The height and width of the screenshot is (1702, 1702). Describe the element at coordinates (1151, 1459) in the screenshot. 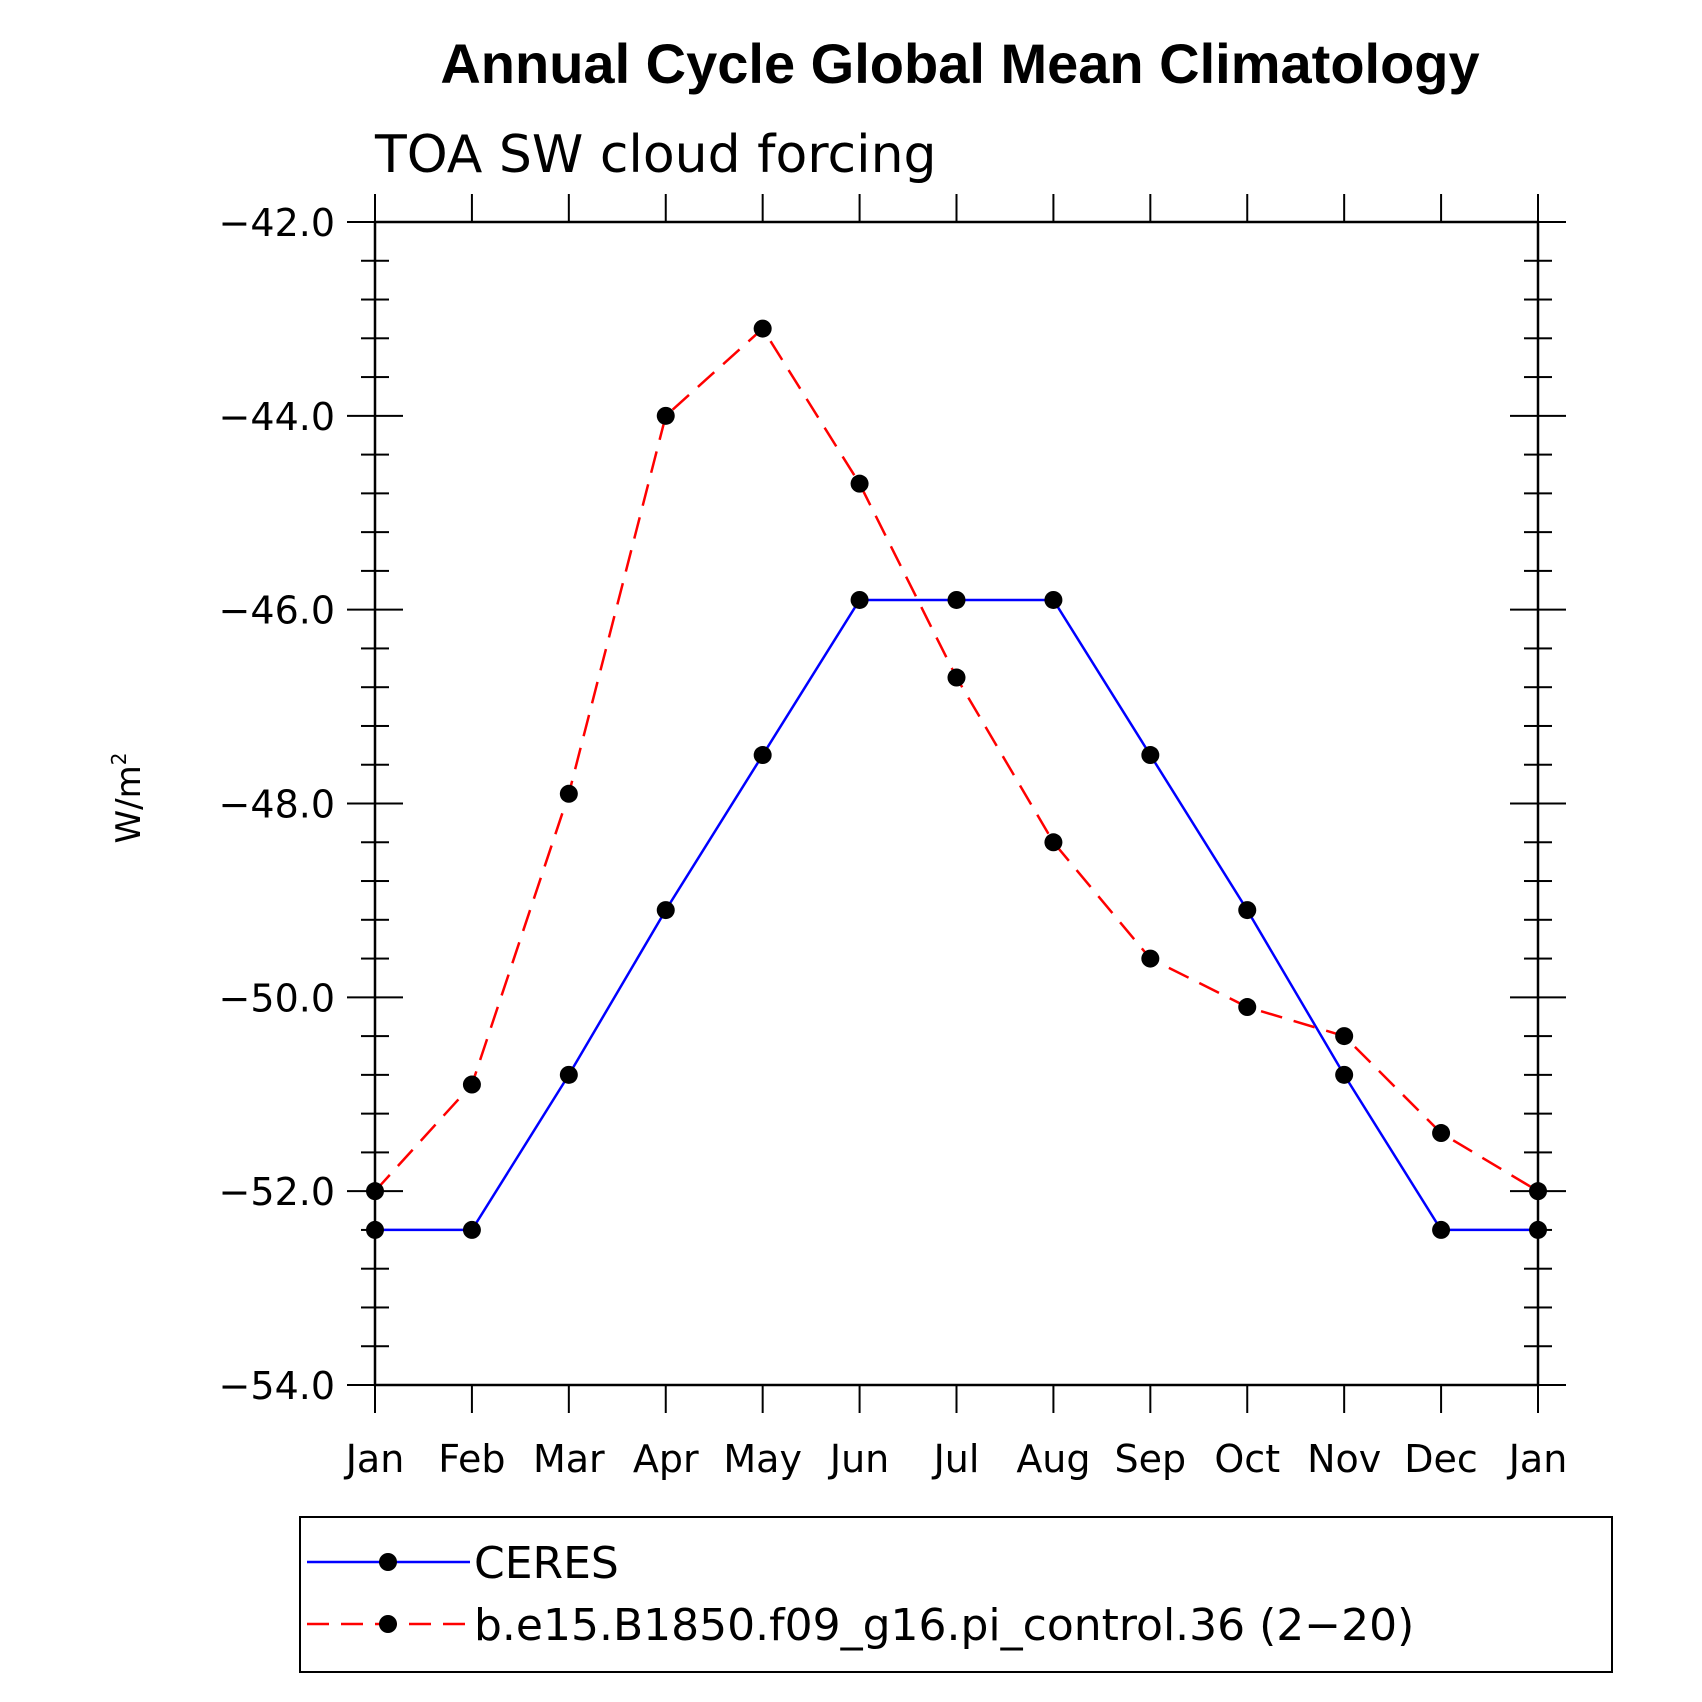

I see `x-tick-label: Sep` at that location.